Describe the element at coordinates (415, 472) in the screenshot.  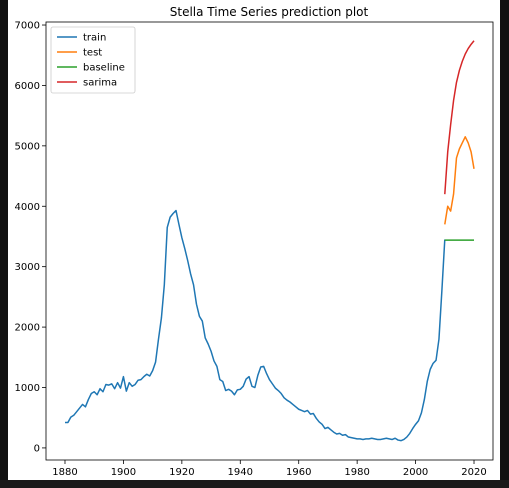
I see `x-tick-label: 2000` at that location.